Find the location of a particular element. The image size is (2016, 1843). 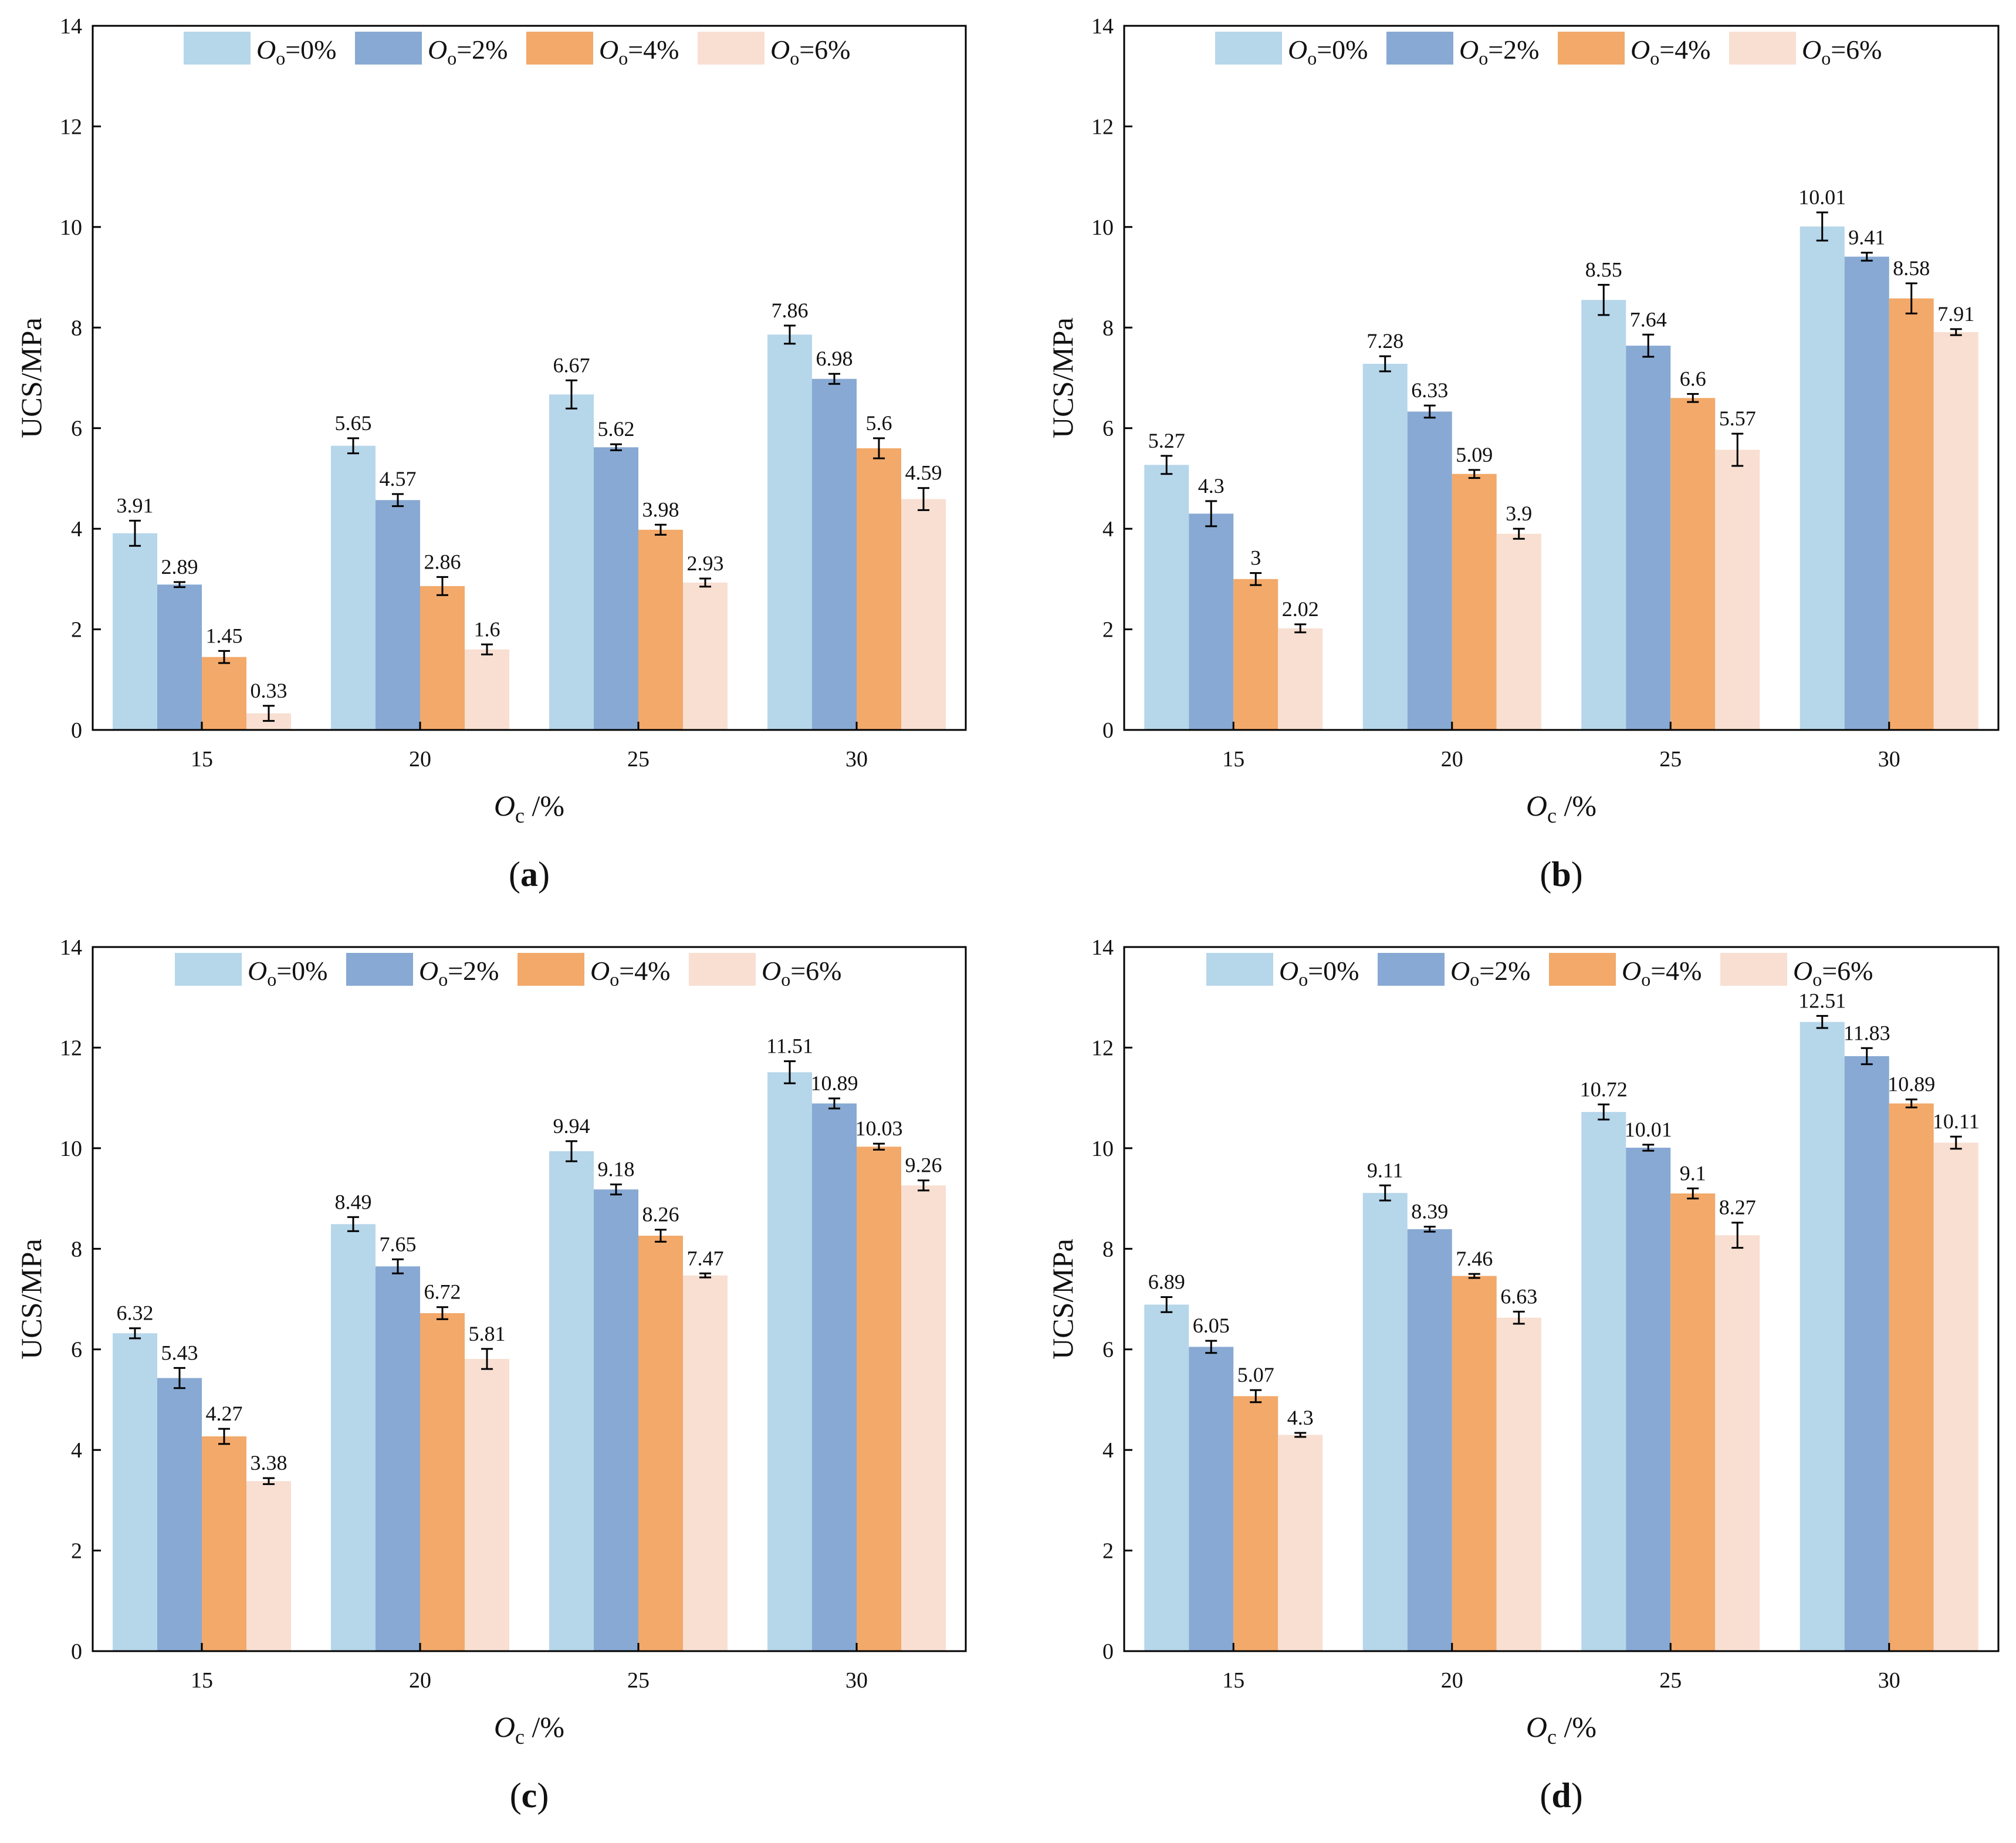

legend-entry: Oo=6% is located at coordinates (802, 973).